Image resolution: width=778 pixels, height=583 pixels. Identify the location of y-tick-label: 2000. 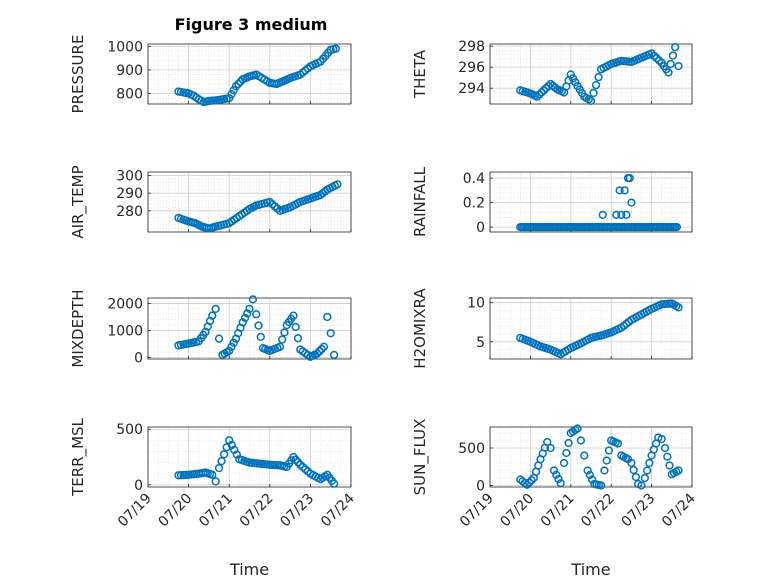
(125, 304).